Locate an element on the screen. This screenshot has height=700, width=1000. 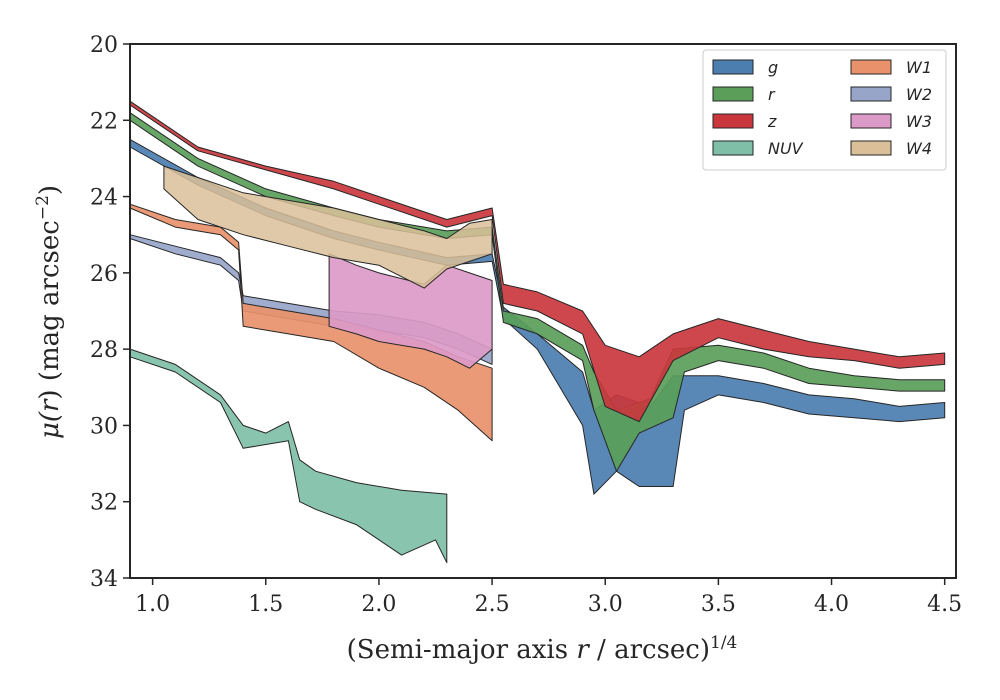
y-tick-label: 34 is located at coordinates (104, 579).